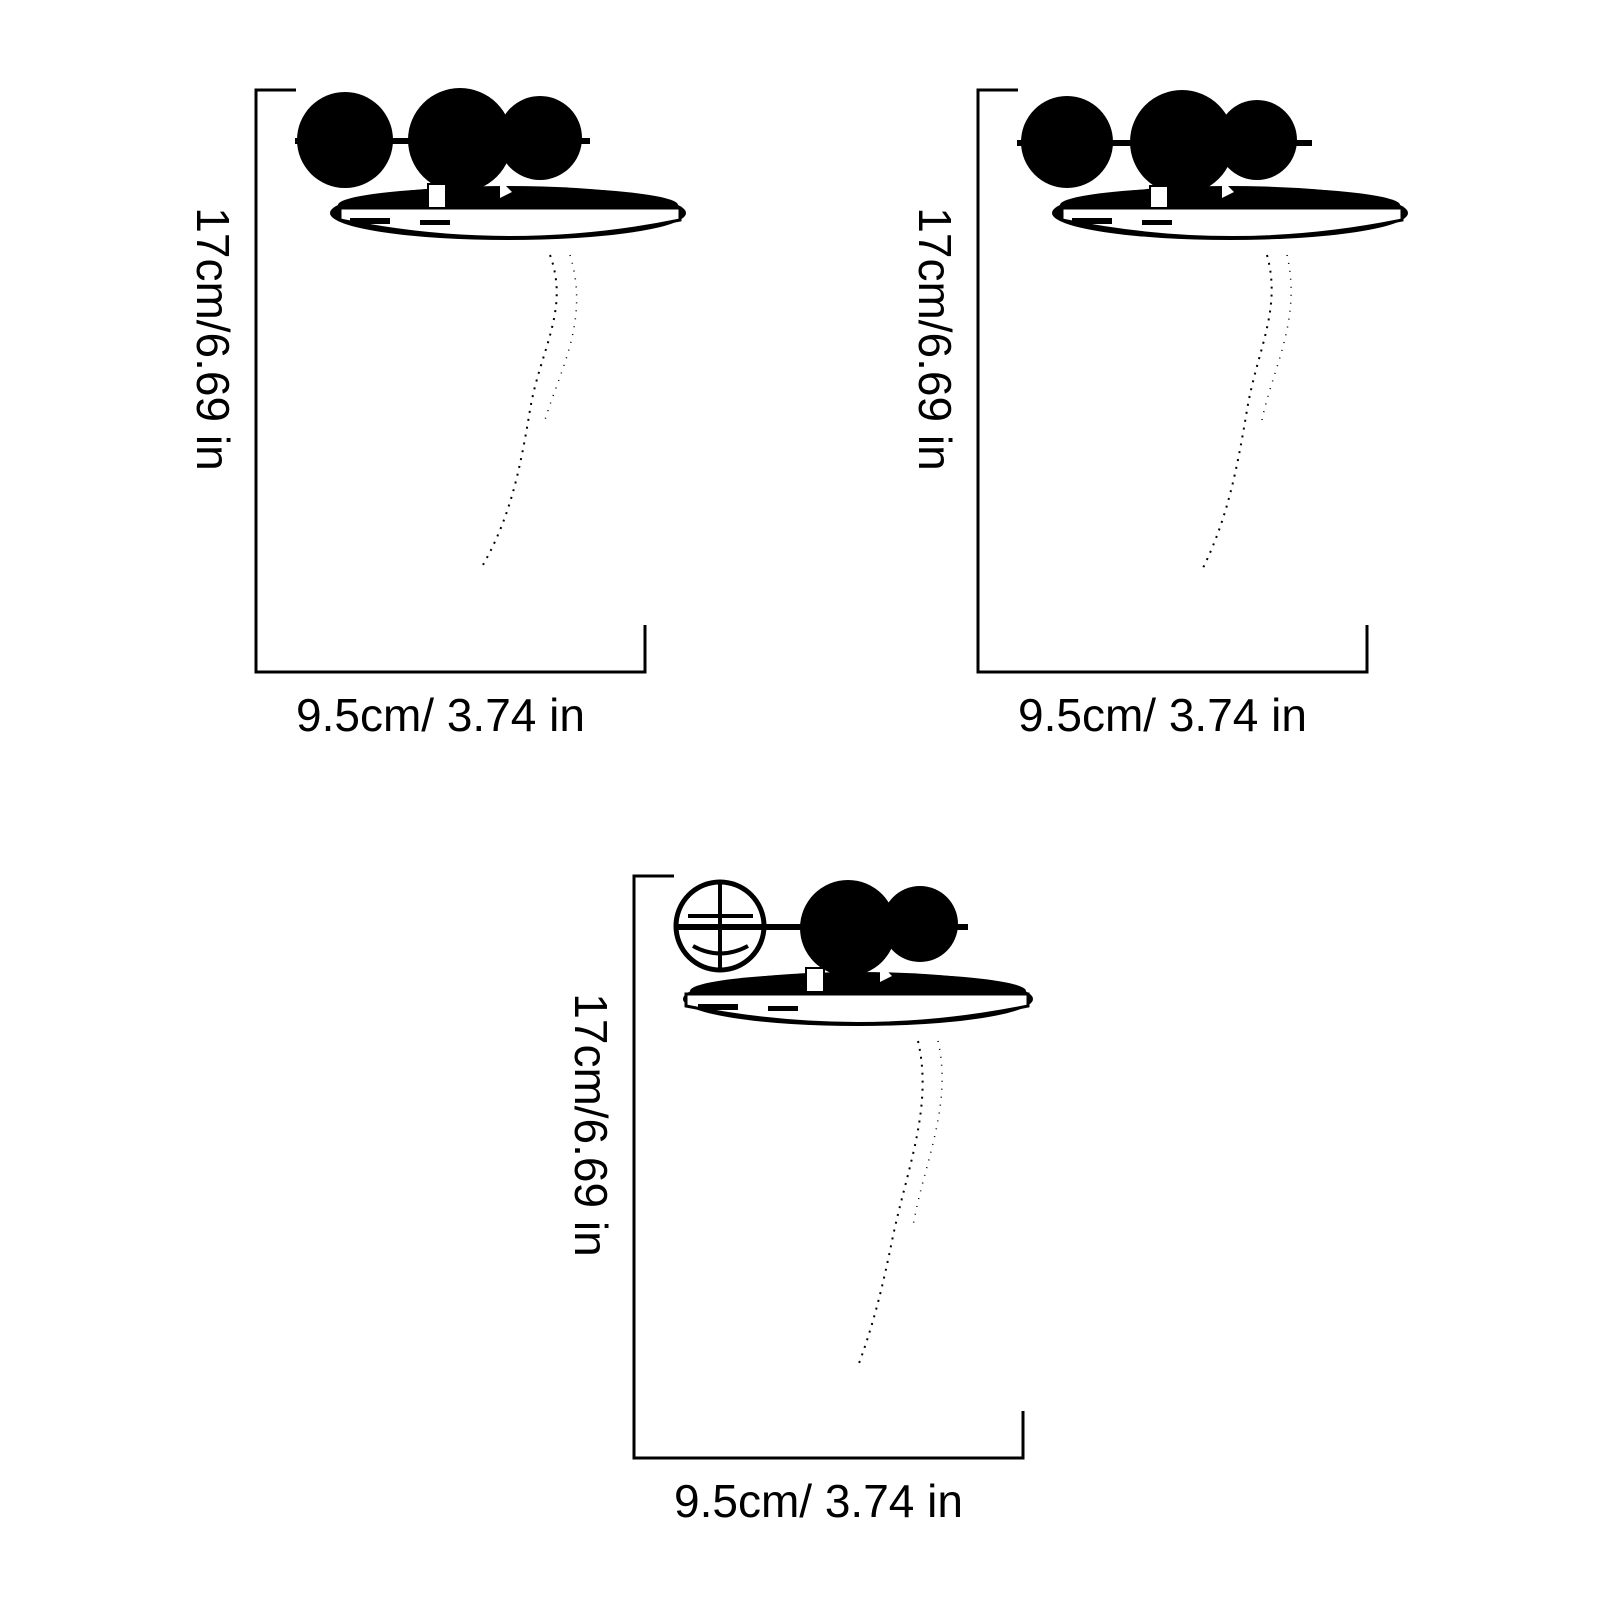  I want to click on product-panel-2: 17cm/6.69 in 9.5cm/ 3.74 in, so click(1140, 420).